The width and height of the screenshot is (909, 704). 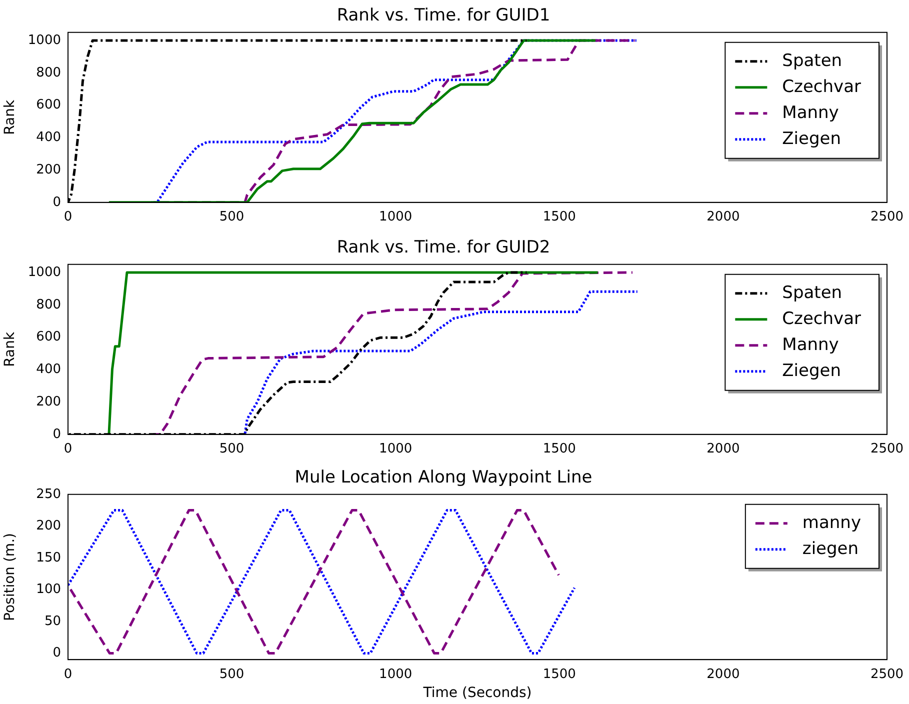 What do you see at coordinates (48, 558) in the screenshot?
I see `y-tick-label: 150` at bounding box center [48, 558].